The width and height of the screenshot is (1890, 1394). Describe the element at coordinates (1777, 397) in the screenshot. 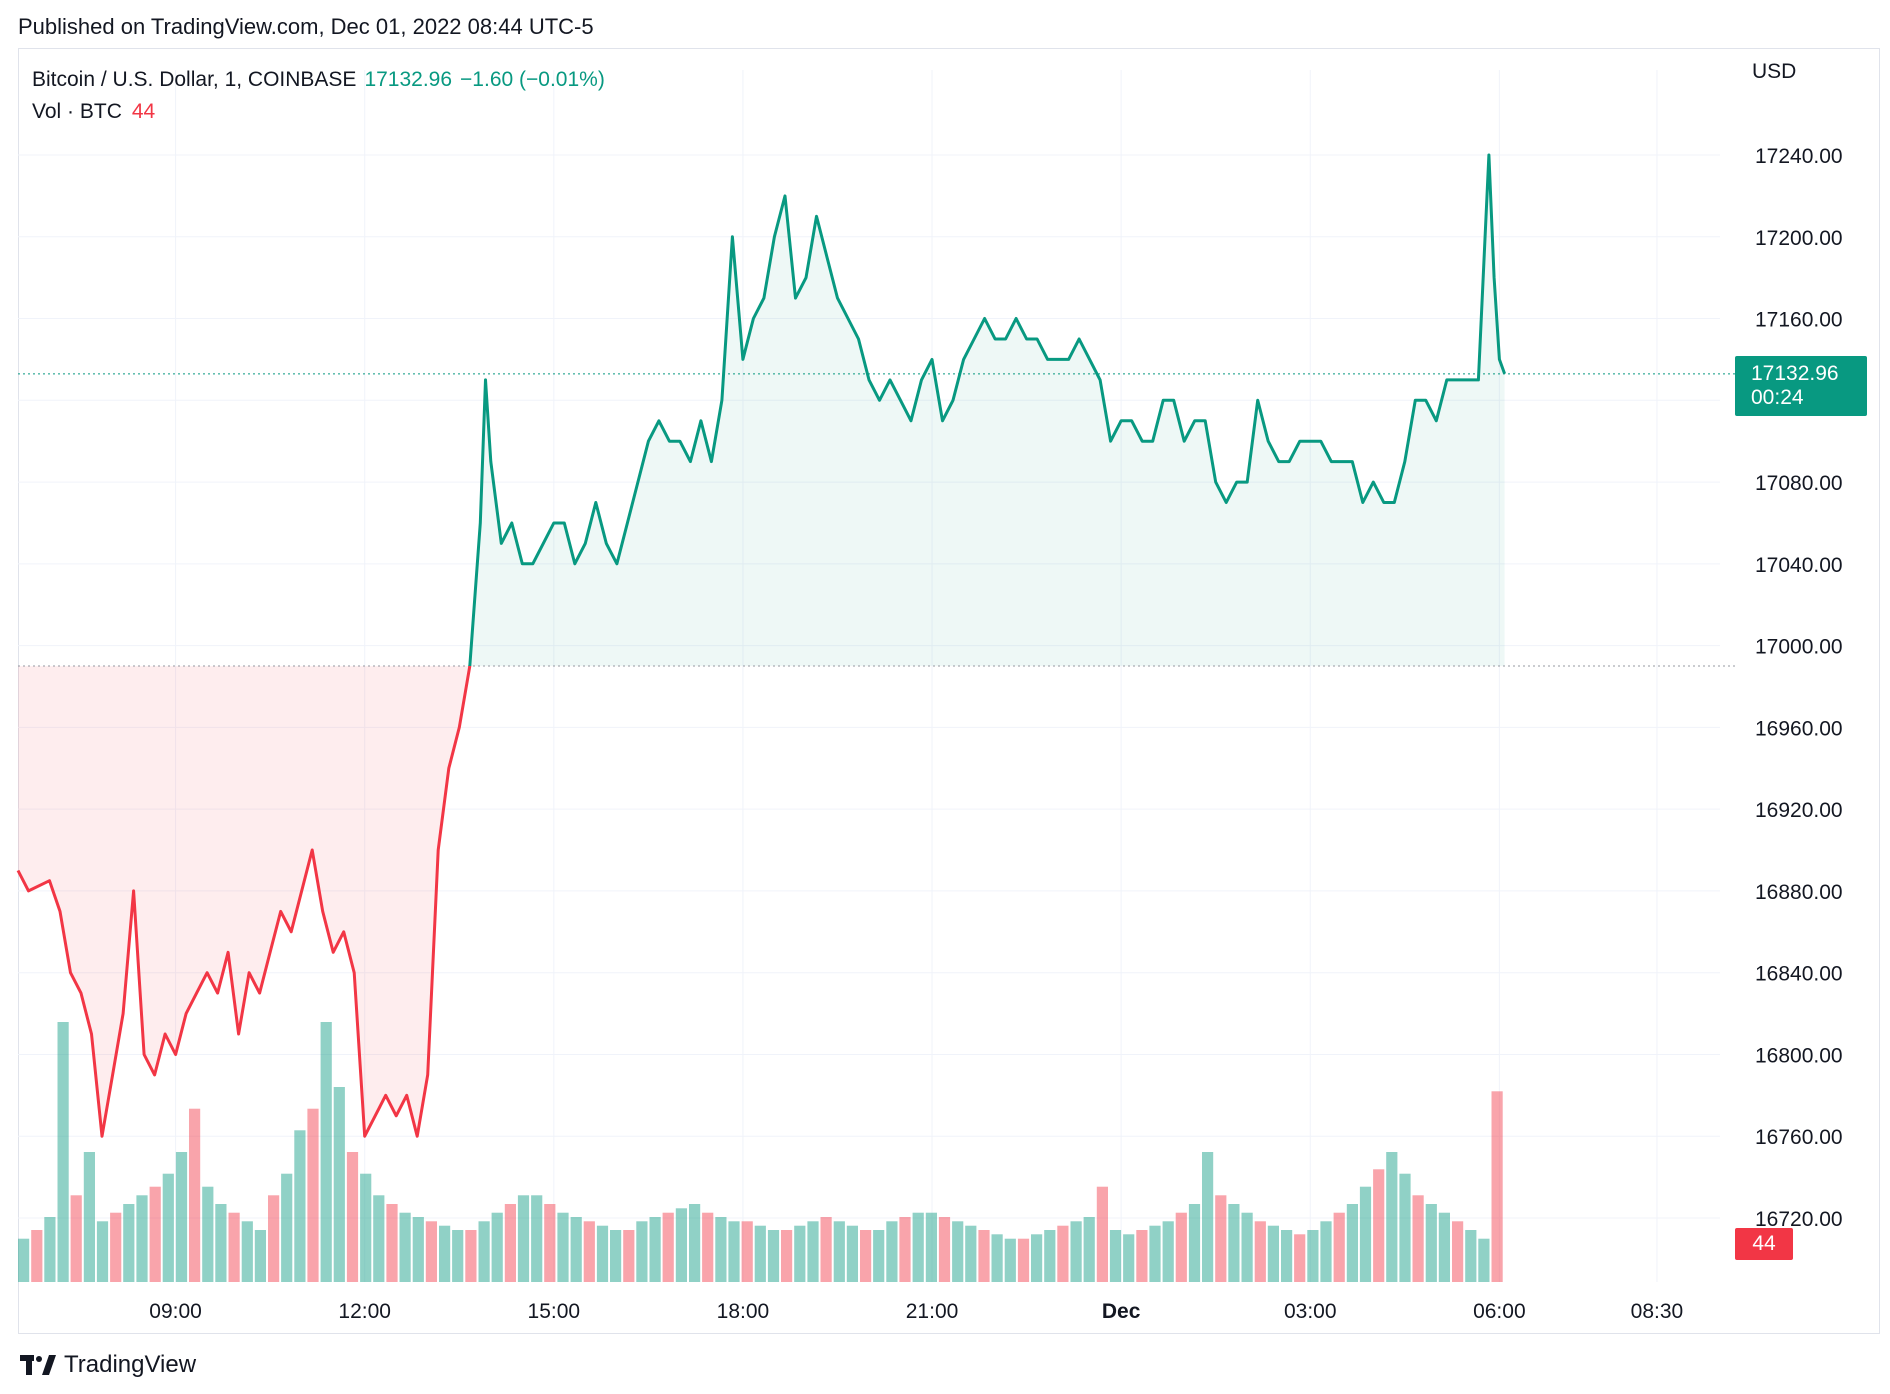

I see `countdown-timer: 00:24` at that location.